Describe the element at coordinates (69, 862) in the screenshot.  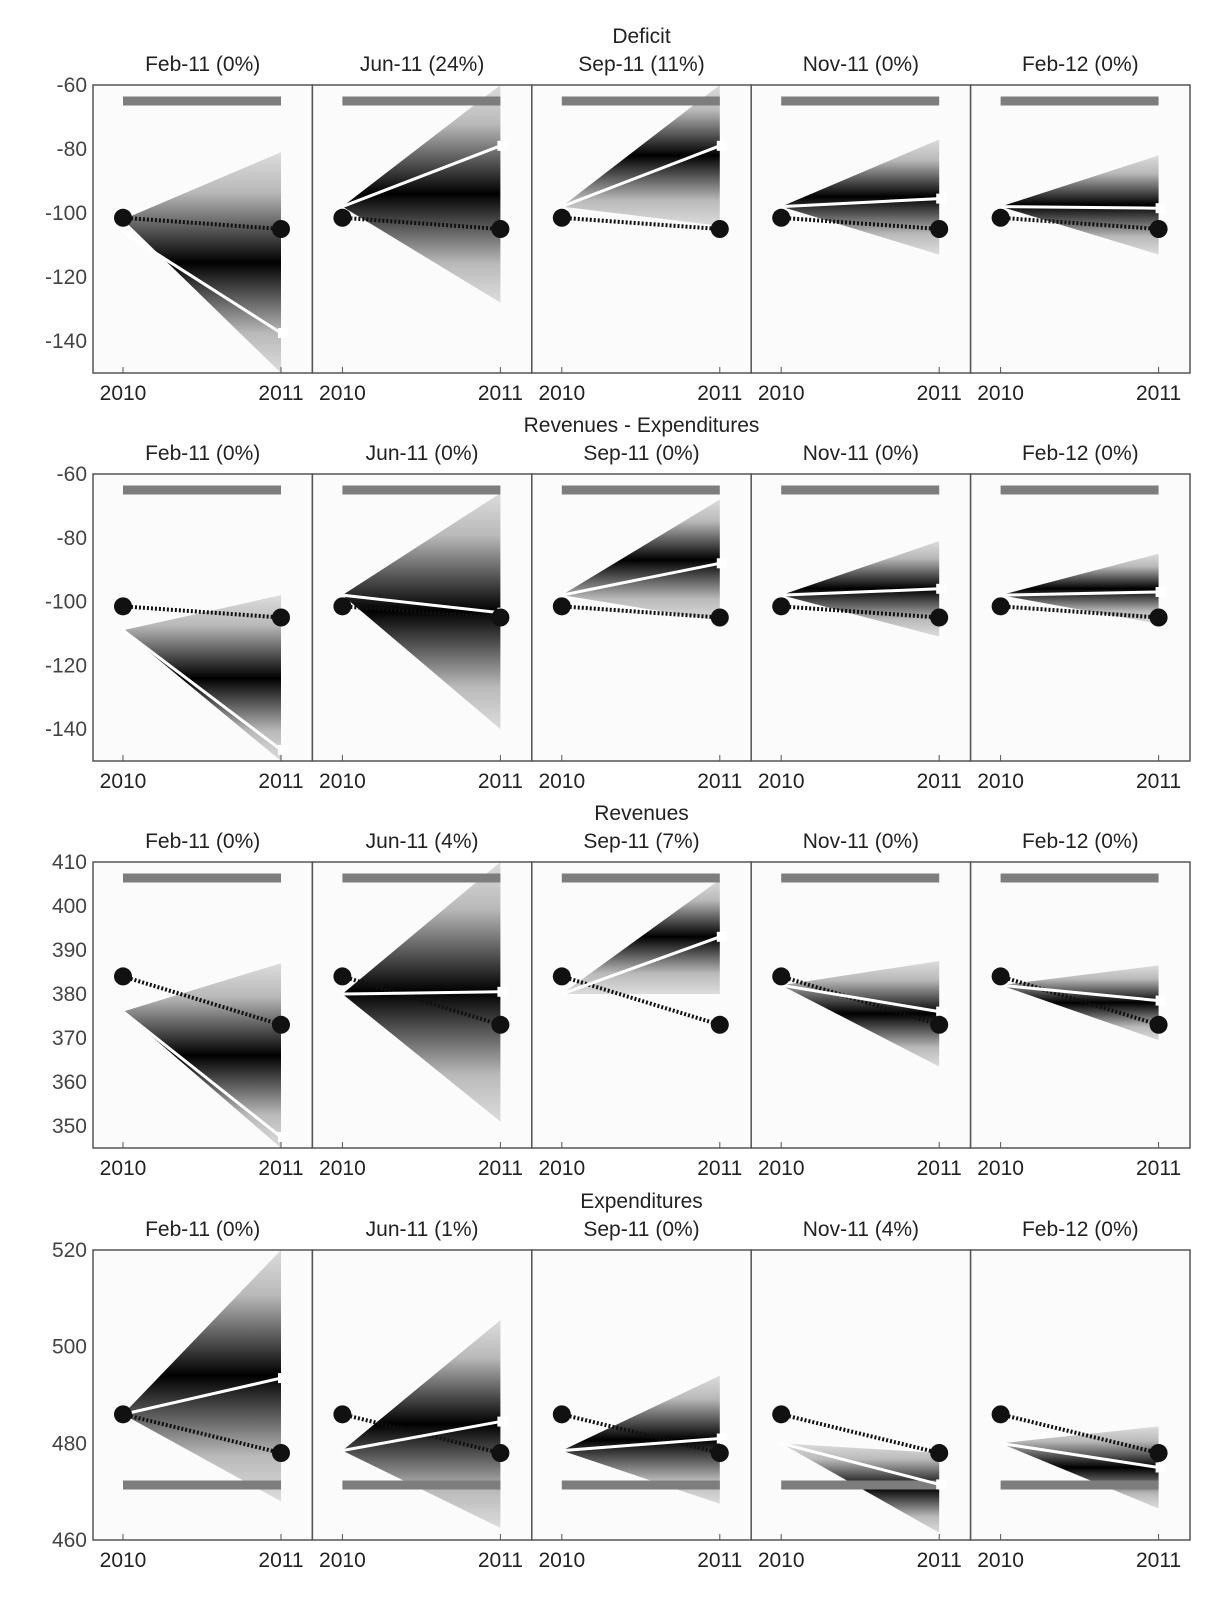
I see `y-tick-label: 410` at that location.